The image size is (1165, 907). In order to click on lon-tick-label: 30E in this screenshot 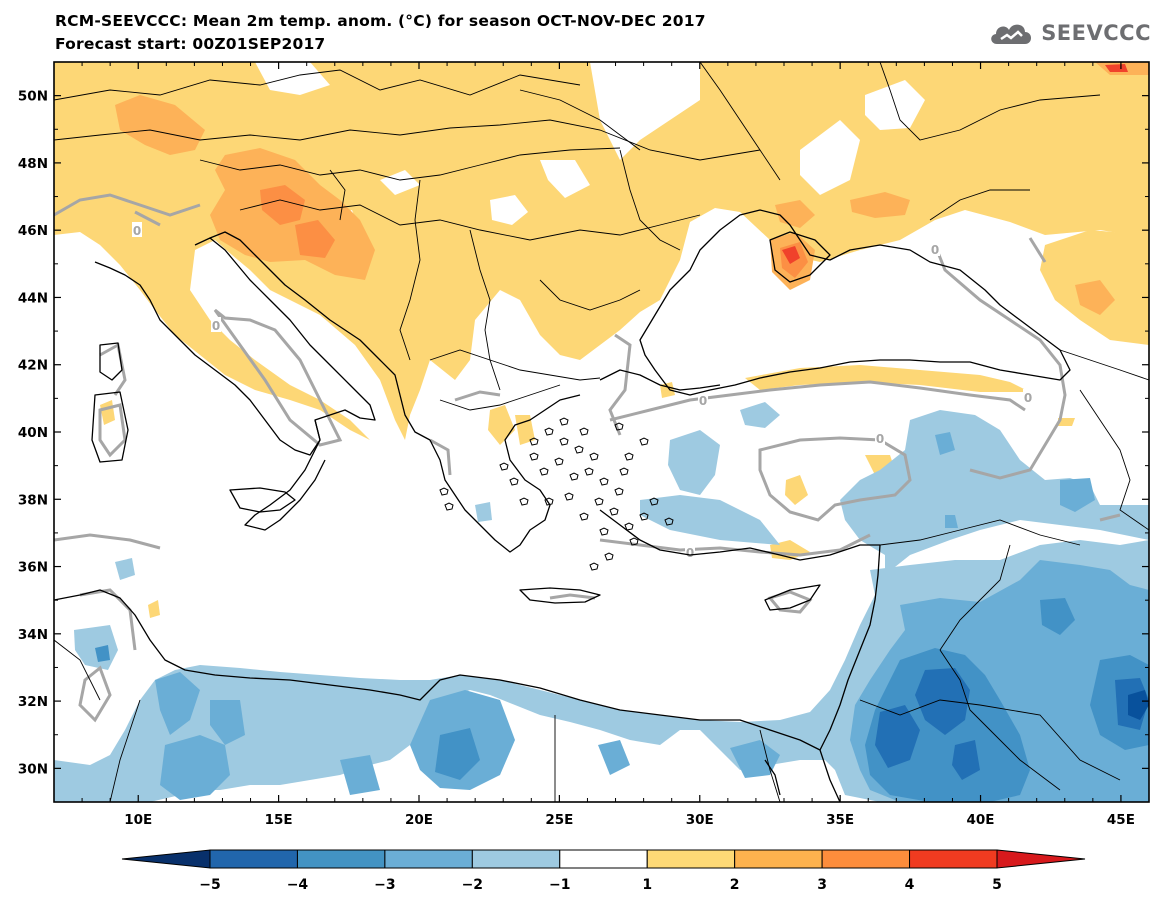, I will do `click(700, 820)`.